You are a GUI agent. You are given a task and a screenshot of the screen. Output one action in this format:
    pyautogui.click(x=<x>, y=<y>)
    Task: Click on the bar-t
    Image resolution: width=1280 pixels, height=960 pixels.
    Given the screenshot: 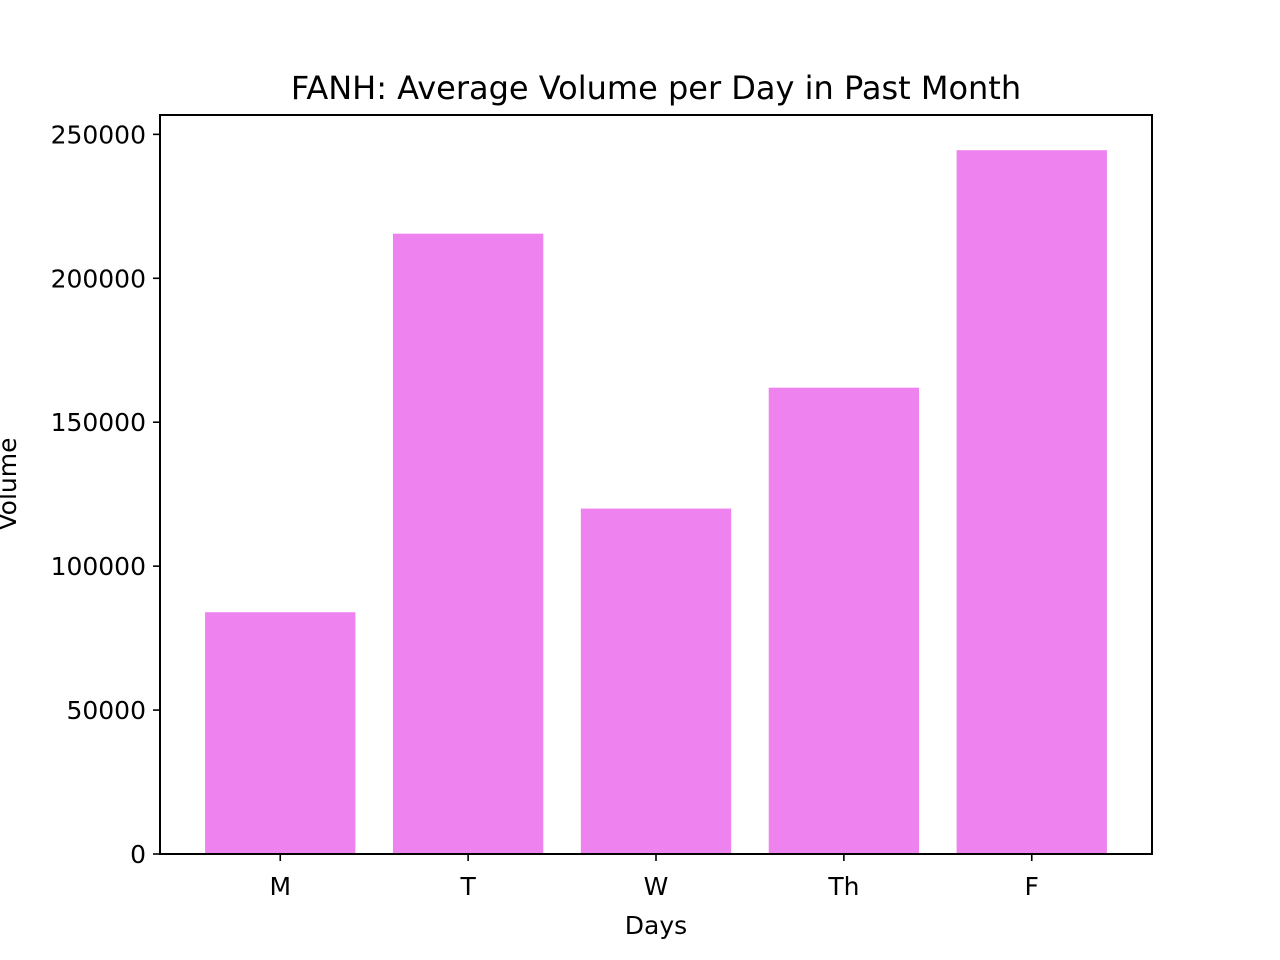 What is the action you would take?
    pyautogui.click(x=468, y=544)
    